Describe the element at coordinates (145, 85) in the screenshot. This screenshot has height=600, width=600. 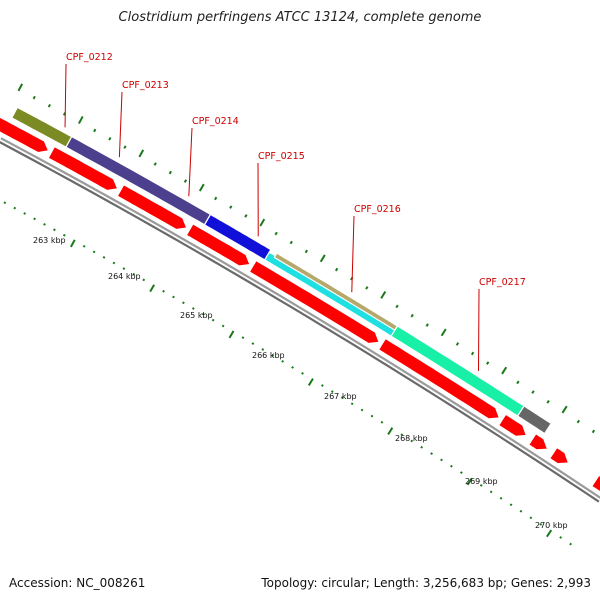
I see `gene-label-g0213: CPF_0213` at that location.